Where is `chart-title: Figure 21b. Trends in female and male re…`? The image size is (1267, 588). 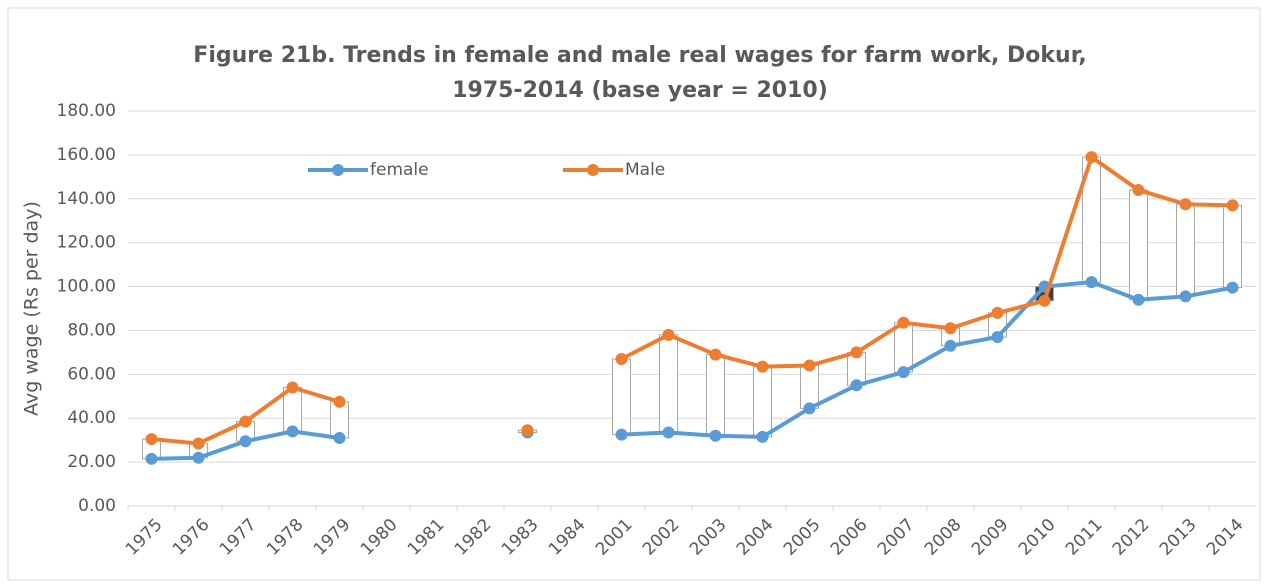
chart-title: Figure 21b. Trends in female and male re… is located at coordinates (639, 55).